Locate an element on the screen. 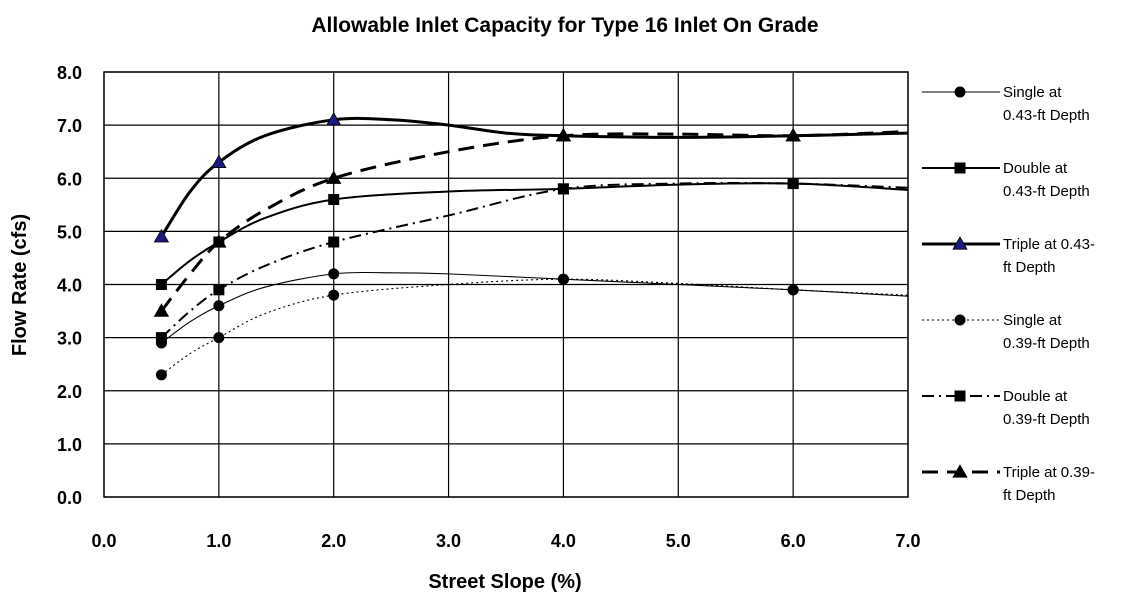  y-tick-label: 8.0 is located at coordinates (69, 73).